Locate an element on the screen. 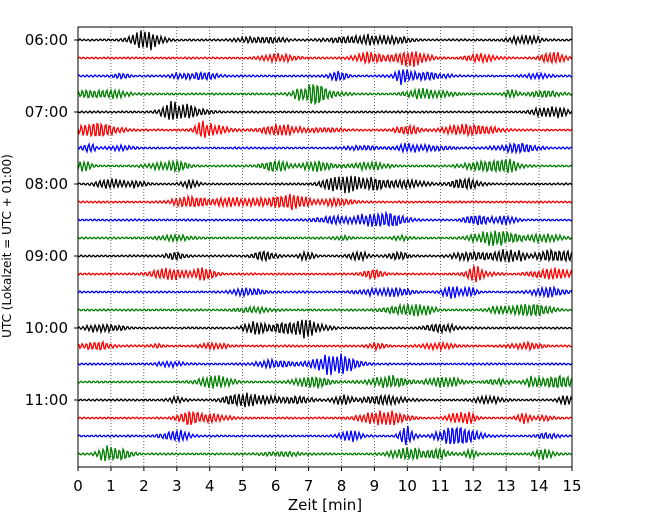 This screenshot has width=650, height=520. x-tick-label-8: 8 is located at coordinates (342, 486).